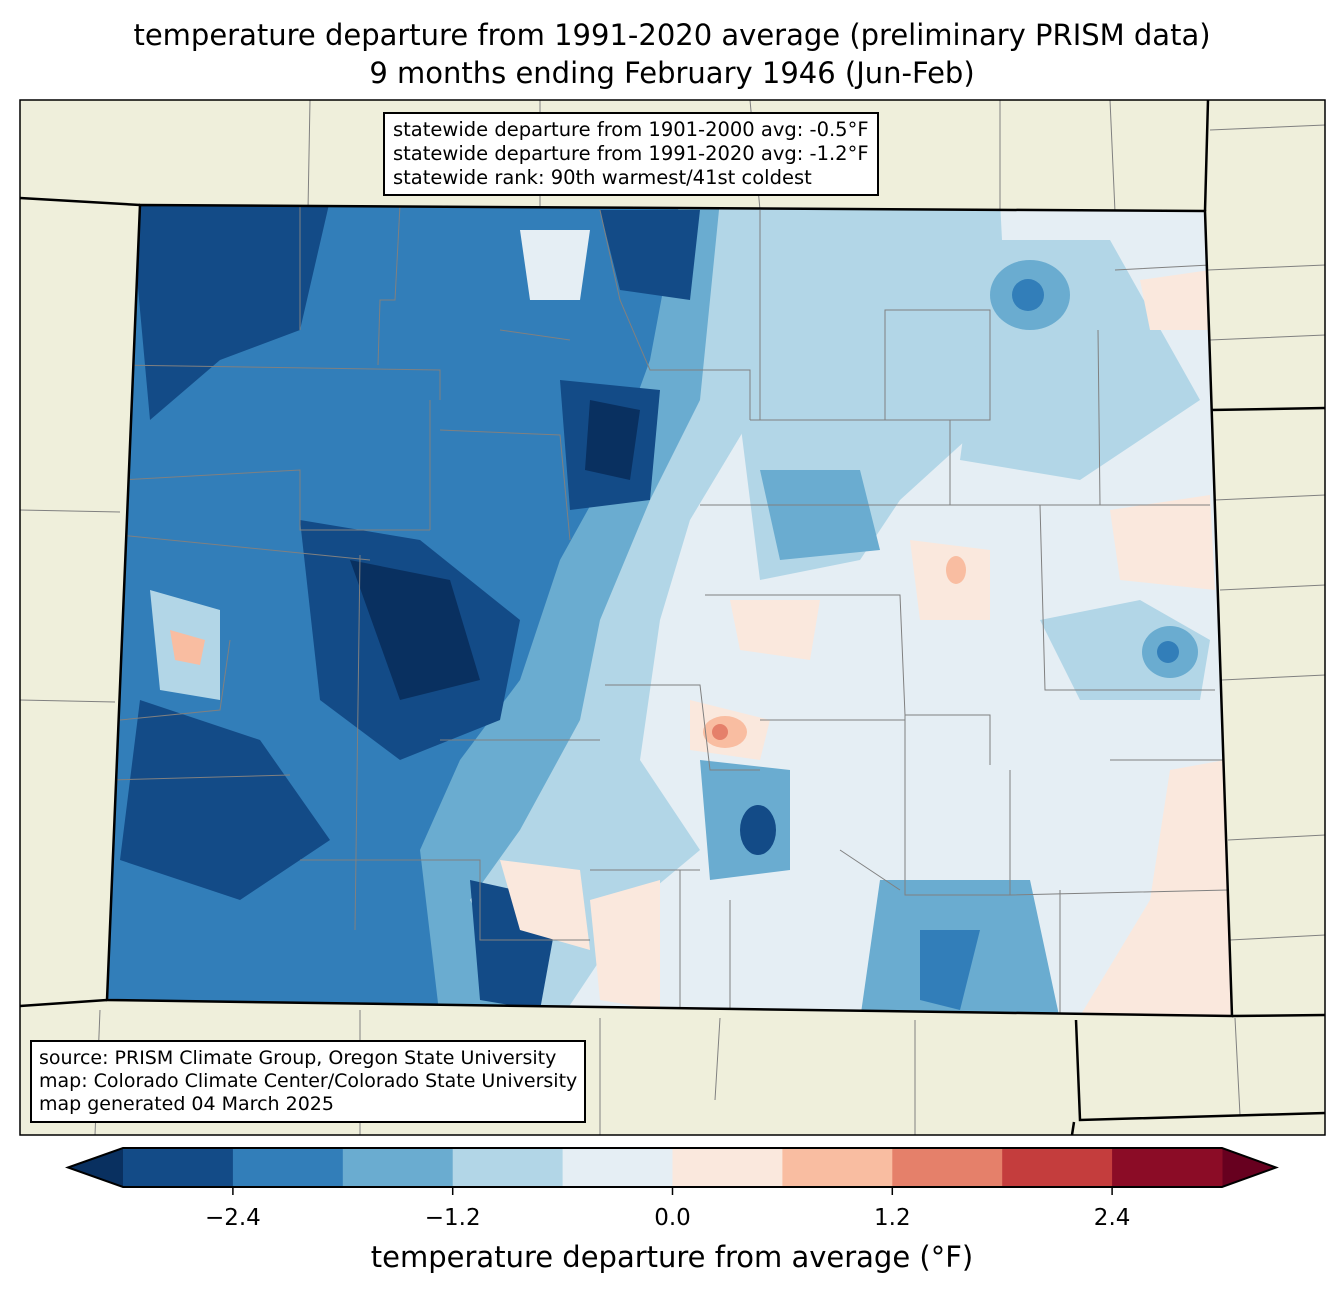  Describe the element at coordinates (672, 73) in the screenshot. I see `map-subtitle: 9 months ending February 1946 (Jun-Feb)` at that location.